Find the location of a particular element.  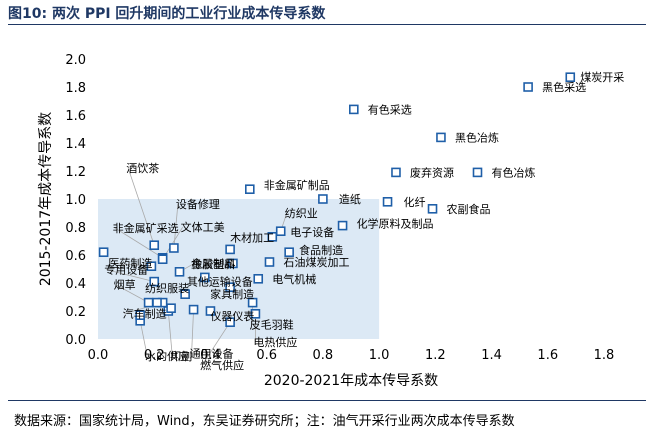

point-label: 电热供应 is located at coordinates (275, 342).